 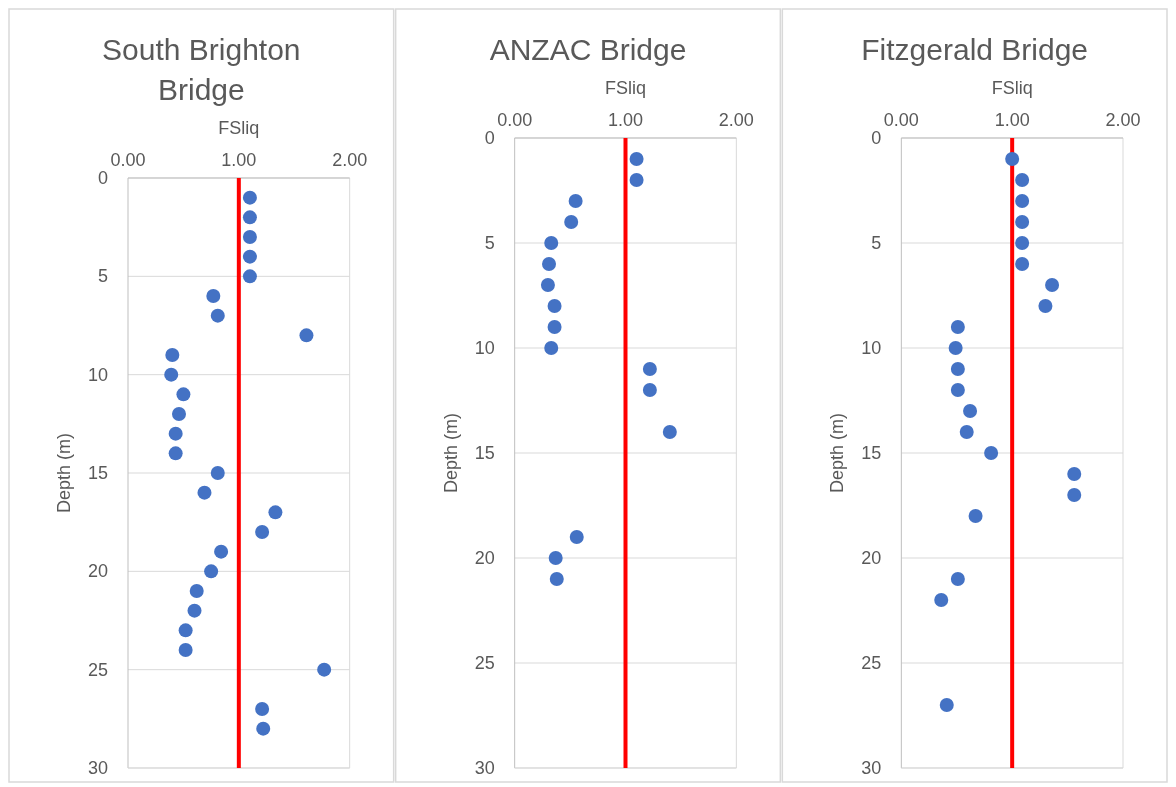 I want to click on chart-title: South Brighton Bridge, so click(x=201, y=69).